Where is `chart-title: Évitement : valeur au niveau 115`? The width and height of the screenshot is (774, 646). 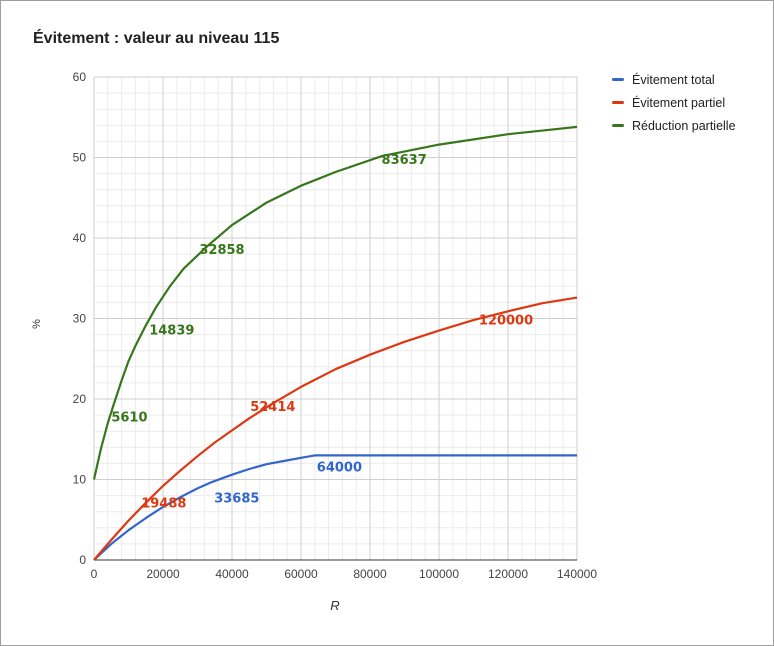
chart-title: Évitement : valeur au niveau 115 is located at coordinates (156, 38).